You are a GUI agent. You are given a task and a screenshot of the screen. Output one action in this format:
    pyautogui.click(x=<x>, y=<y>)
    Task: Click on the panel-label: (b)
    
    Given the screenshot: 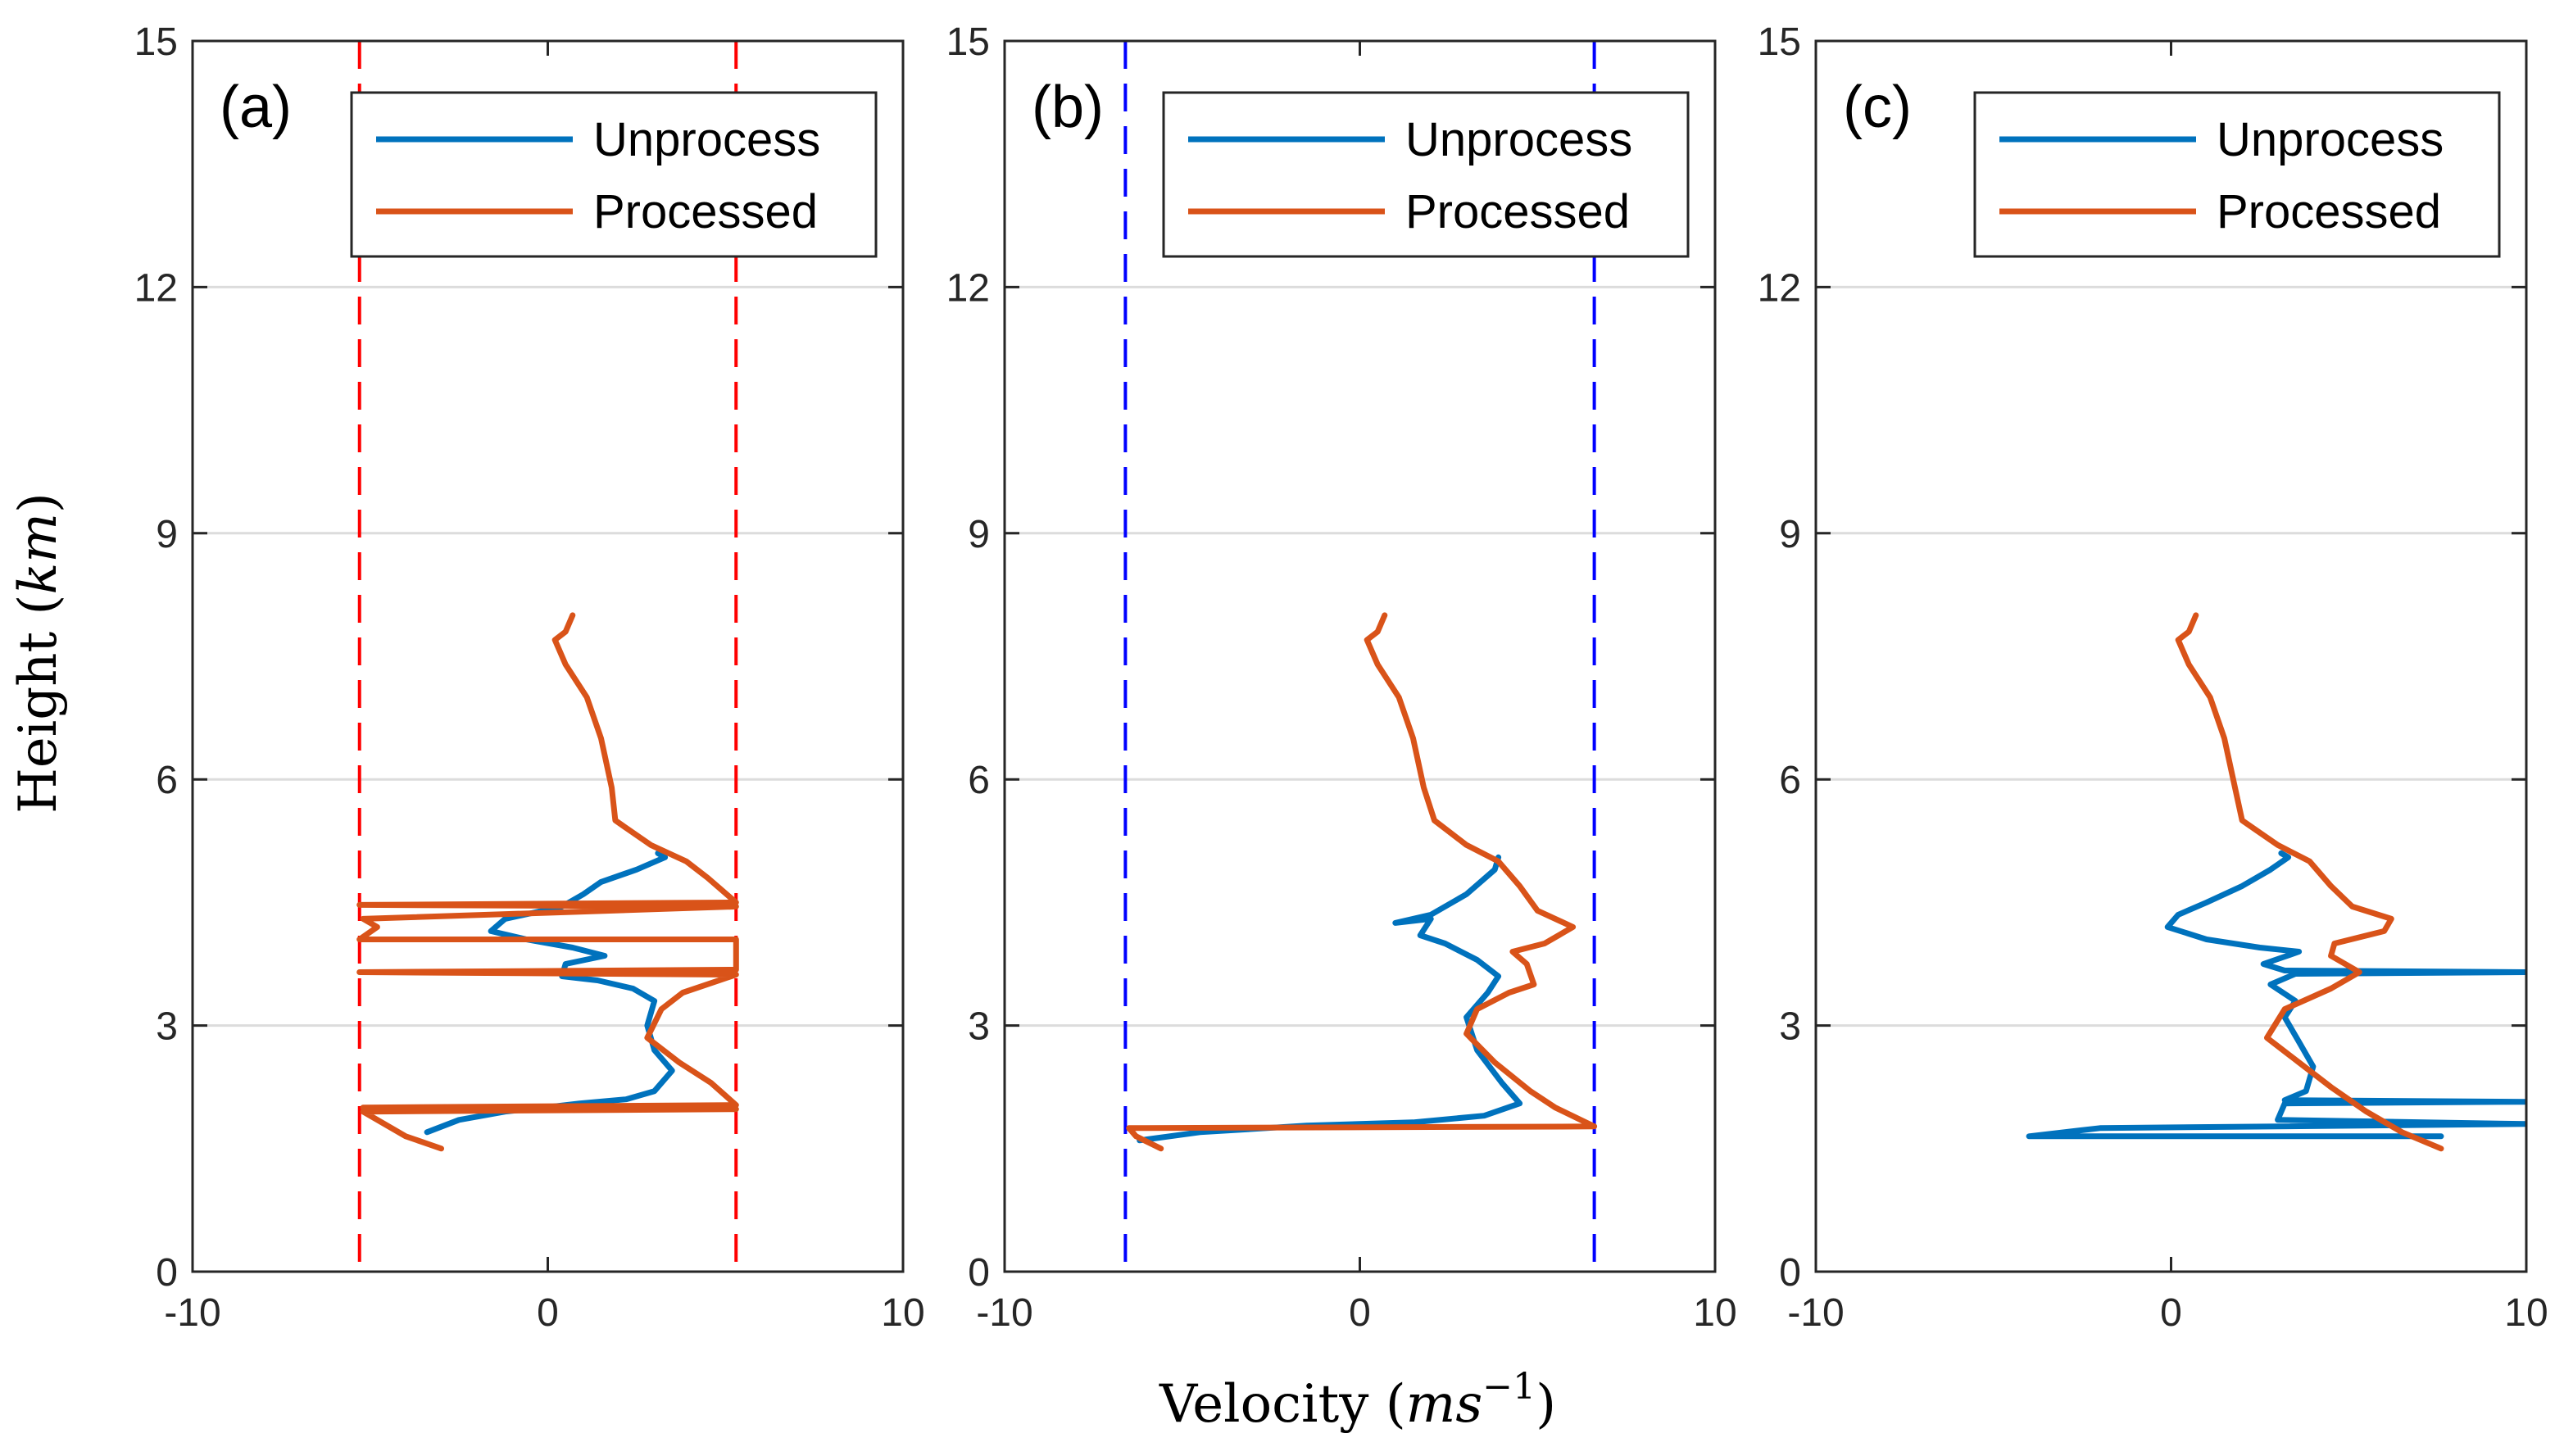 What is the action you would take?
    pyautogui.click(x=1068, y=108)
    